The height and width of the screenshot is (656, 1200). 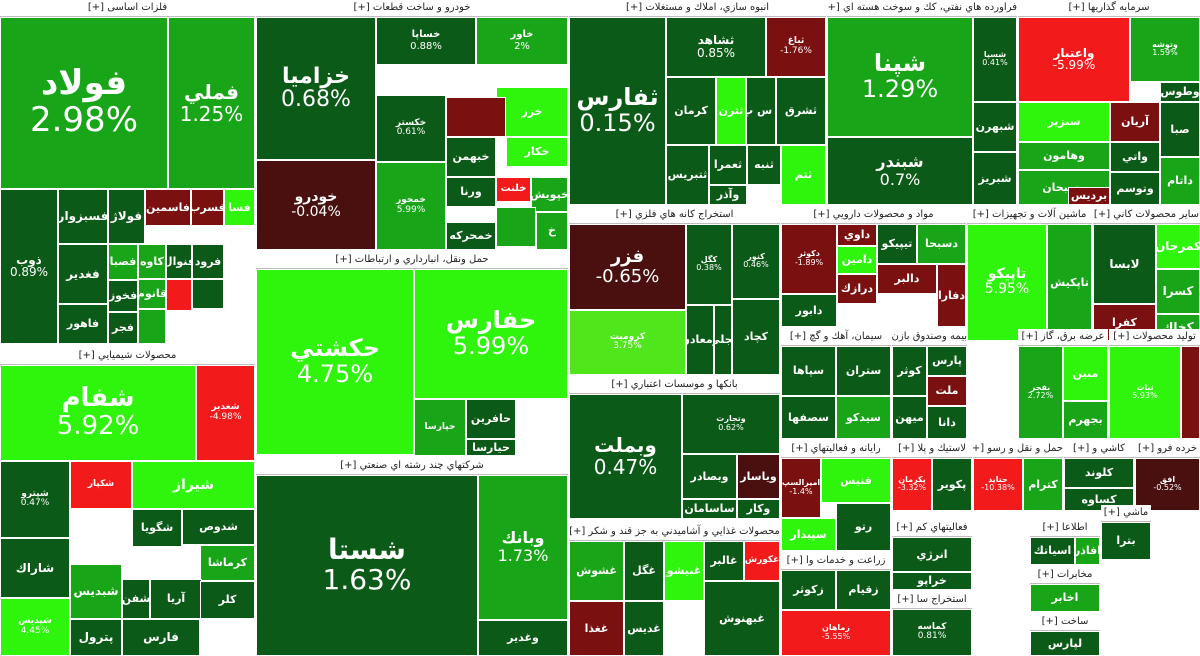 What do you see at coordinates (35, 499) in the screenshot?
I see `stock-tile: شپترو 0.47%` at bounding box center [35, 499].